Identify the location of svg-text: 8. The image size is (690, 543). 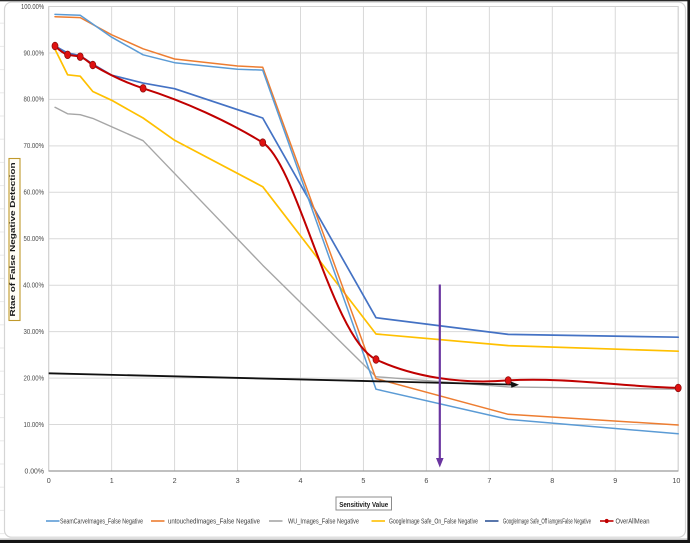
(552, 480).